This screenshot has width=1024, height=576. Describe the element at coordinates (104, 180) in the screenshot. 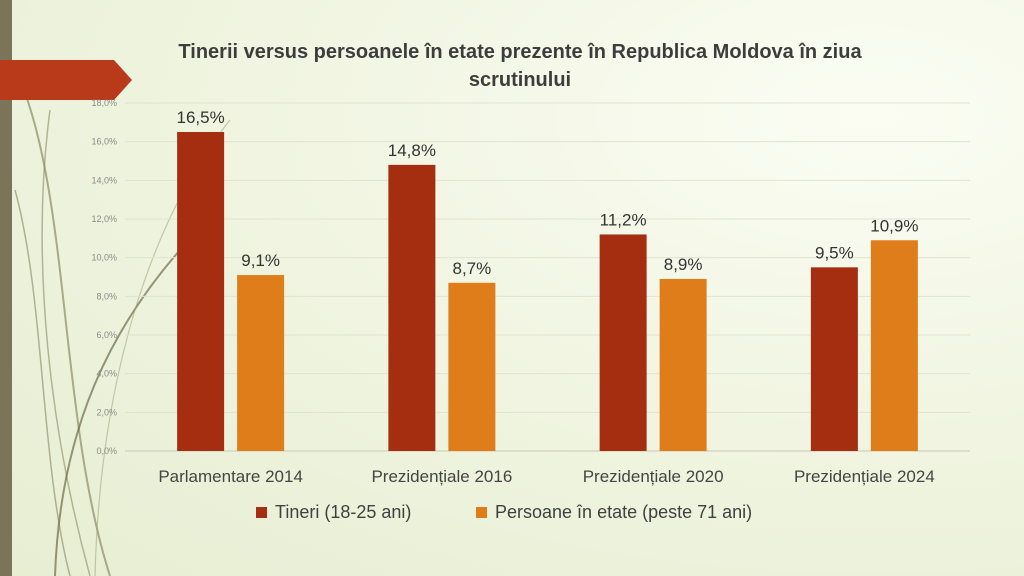

I see `y-tick-label: 14,0%` at that location.